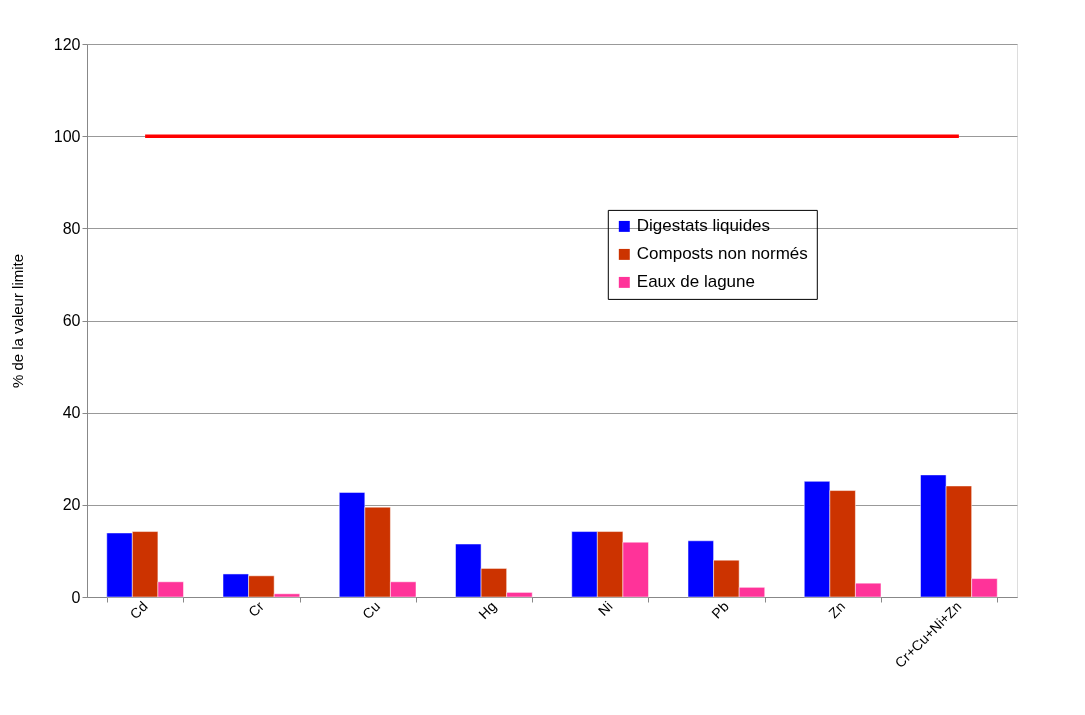 The height and width of the screenshot is (715, 1085). What do you see at coordinates (138, 610) in the screenshot?
I see `x-tick-label: Cd` at bounding box center [138, 610].